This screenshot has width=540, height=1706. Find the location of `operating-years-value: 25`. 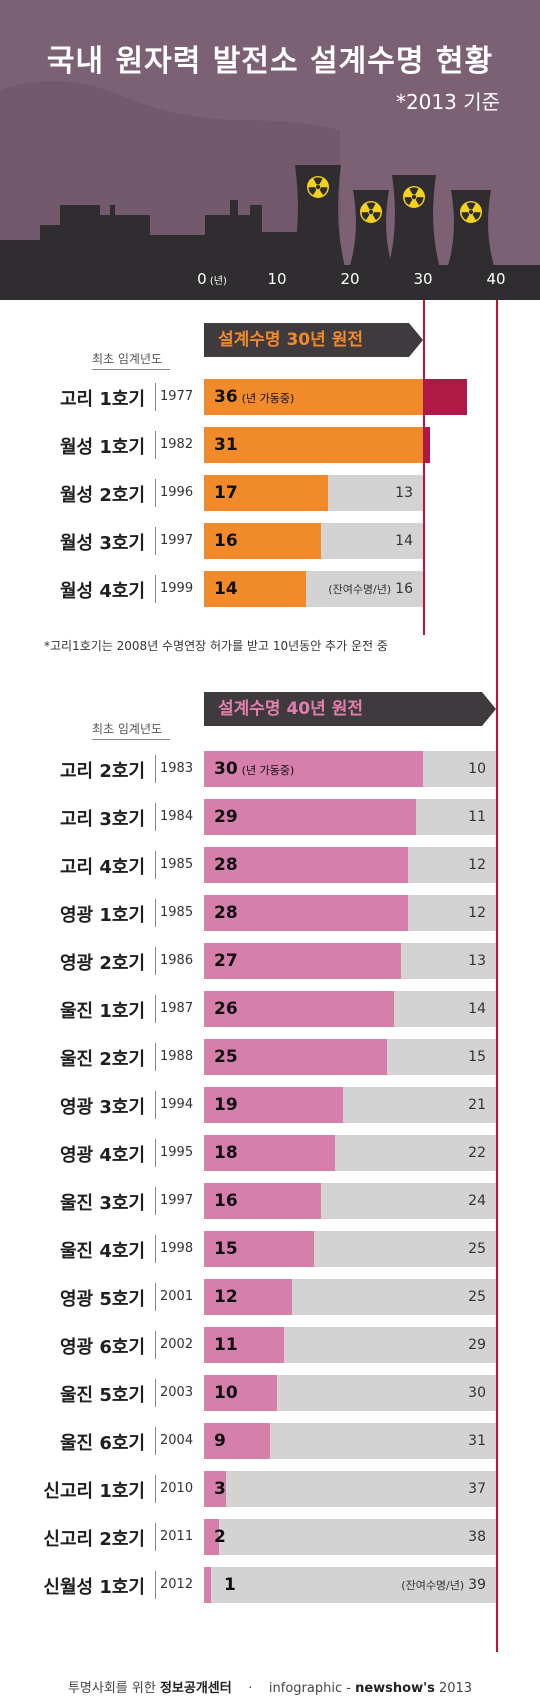

operating-years-value: 25 is located at coordinates (226, 1057).